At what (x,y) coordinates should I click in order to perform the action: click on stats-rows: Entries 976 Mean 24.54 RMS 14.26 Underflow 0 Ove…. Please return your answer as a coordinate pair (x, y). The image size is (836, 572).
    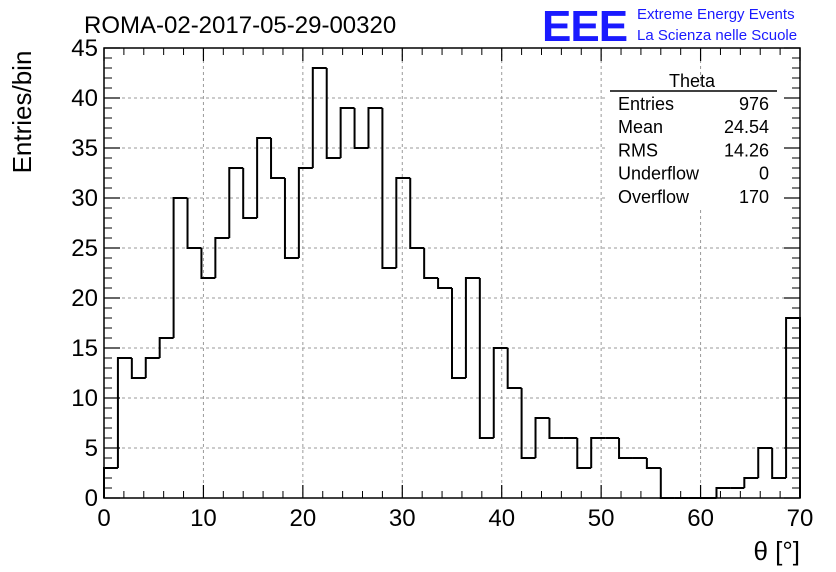
    Looking at the image, I should click on (693, 150).